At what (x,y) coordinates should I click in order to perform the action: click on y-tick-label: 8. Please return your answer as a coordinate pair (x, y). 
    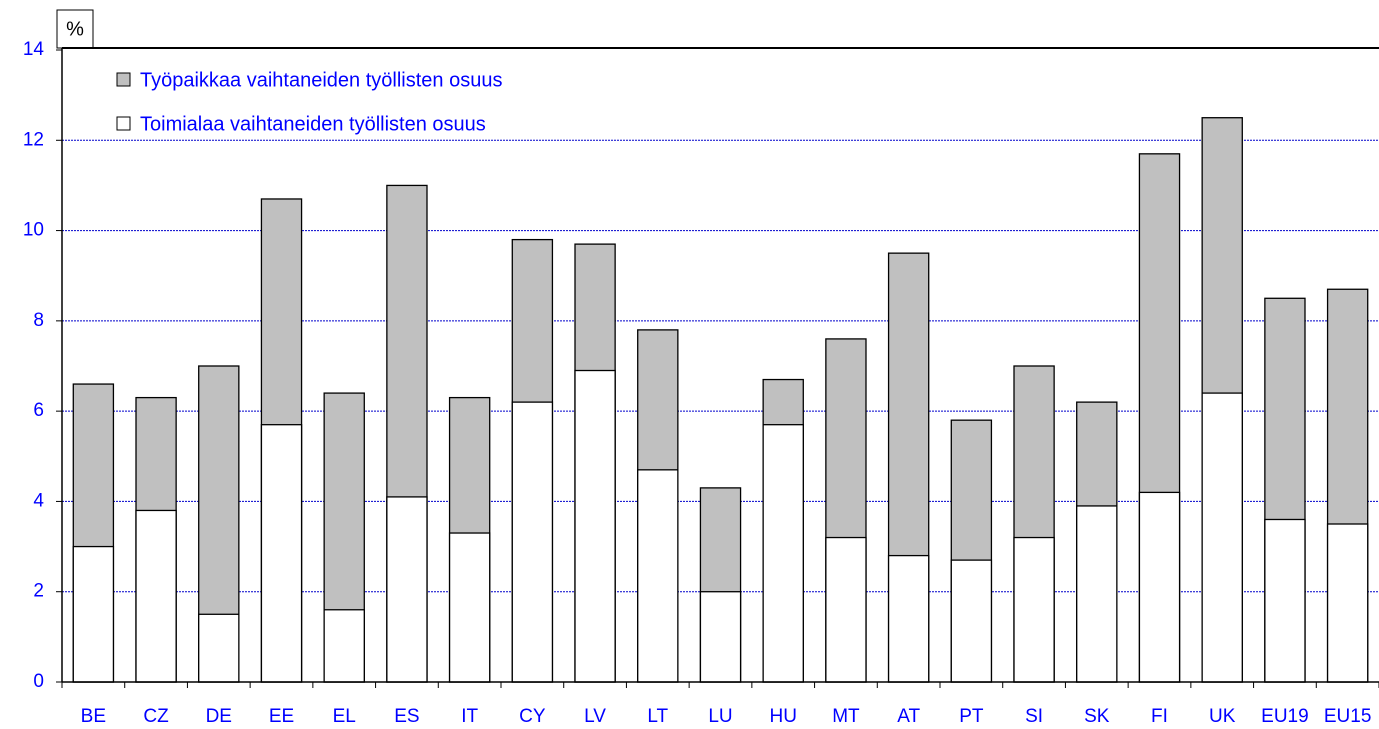
    Looking at the image, I should click on (38, 320).